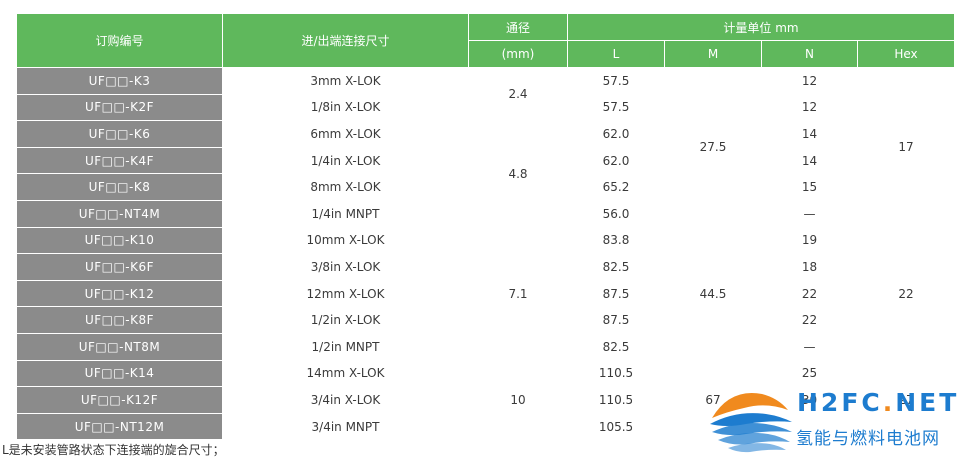 The image size is (975, 462). What do you see at coordinates (906, 293) in the screenshot?
I see `hex-cell: 22` at bounding box center [906, 293].